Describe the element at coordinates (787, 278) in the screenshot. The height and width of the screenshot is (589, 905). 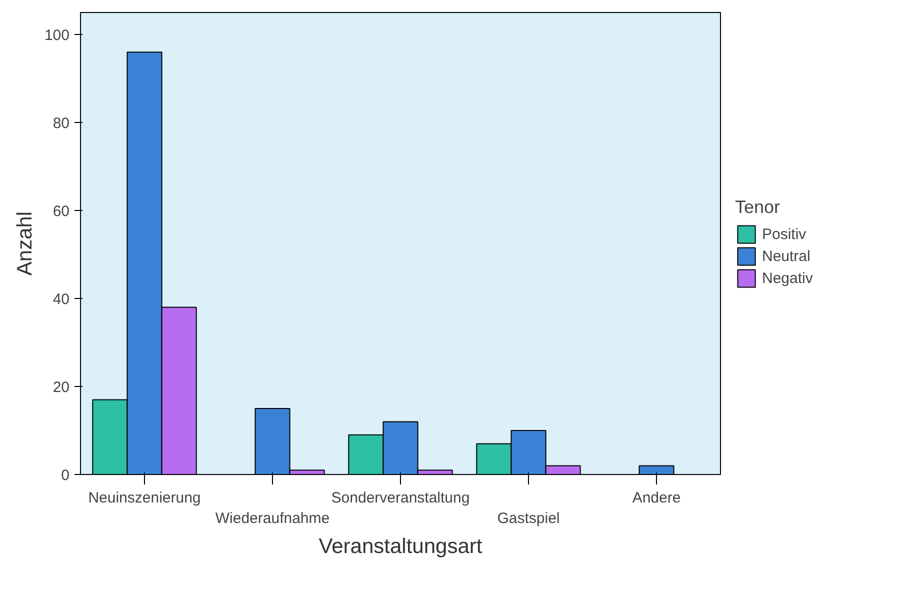
I see `legend-label: Negativ` at that location.